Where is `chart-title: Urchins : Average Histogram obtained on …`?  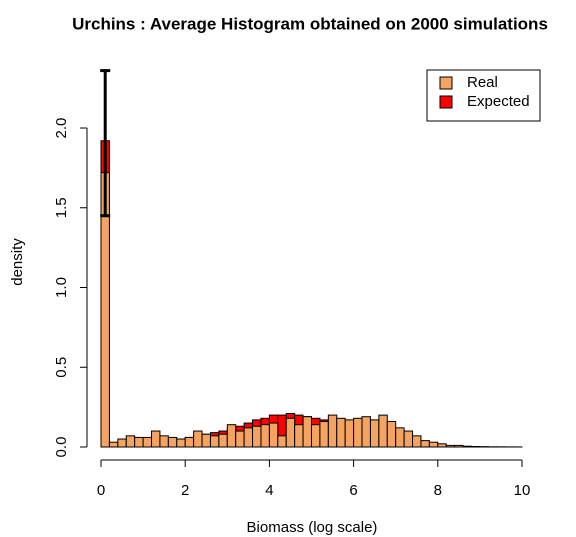 chart-title: Urchins : Average Histogram obtained on … is located at coordinates (310, 23).